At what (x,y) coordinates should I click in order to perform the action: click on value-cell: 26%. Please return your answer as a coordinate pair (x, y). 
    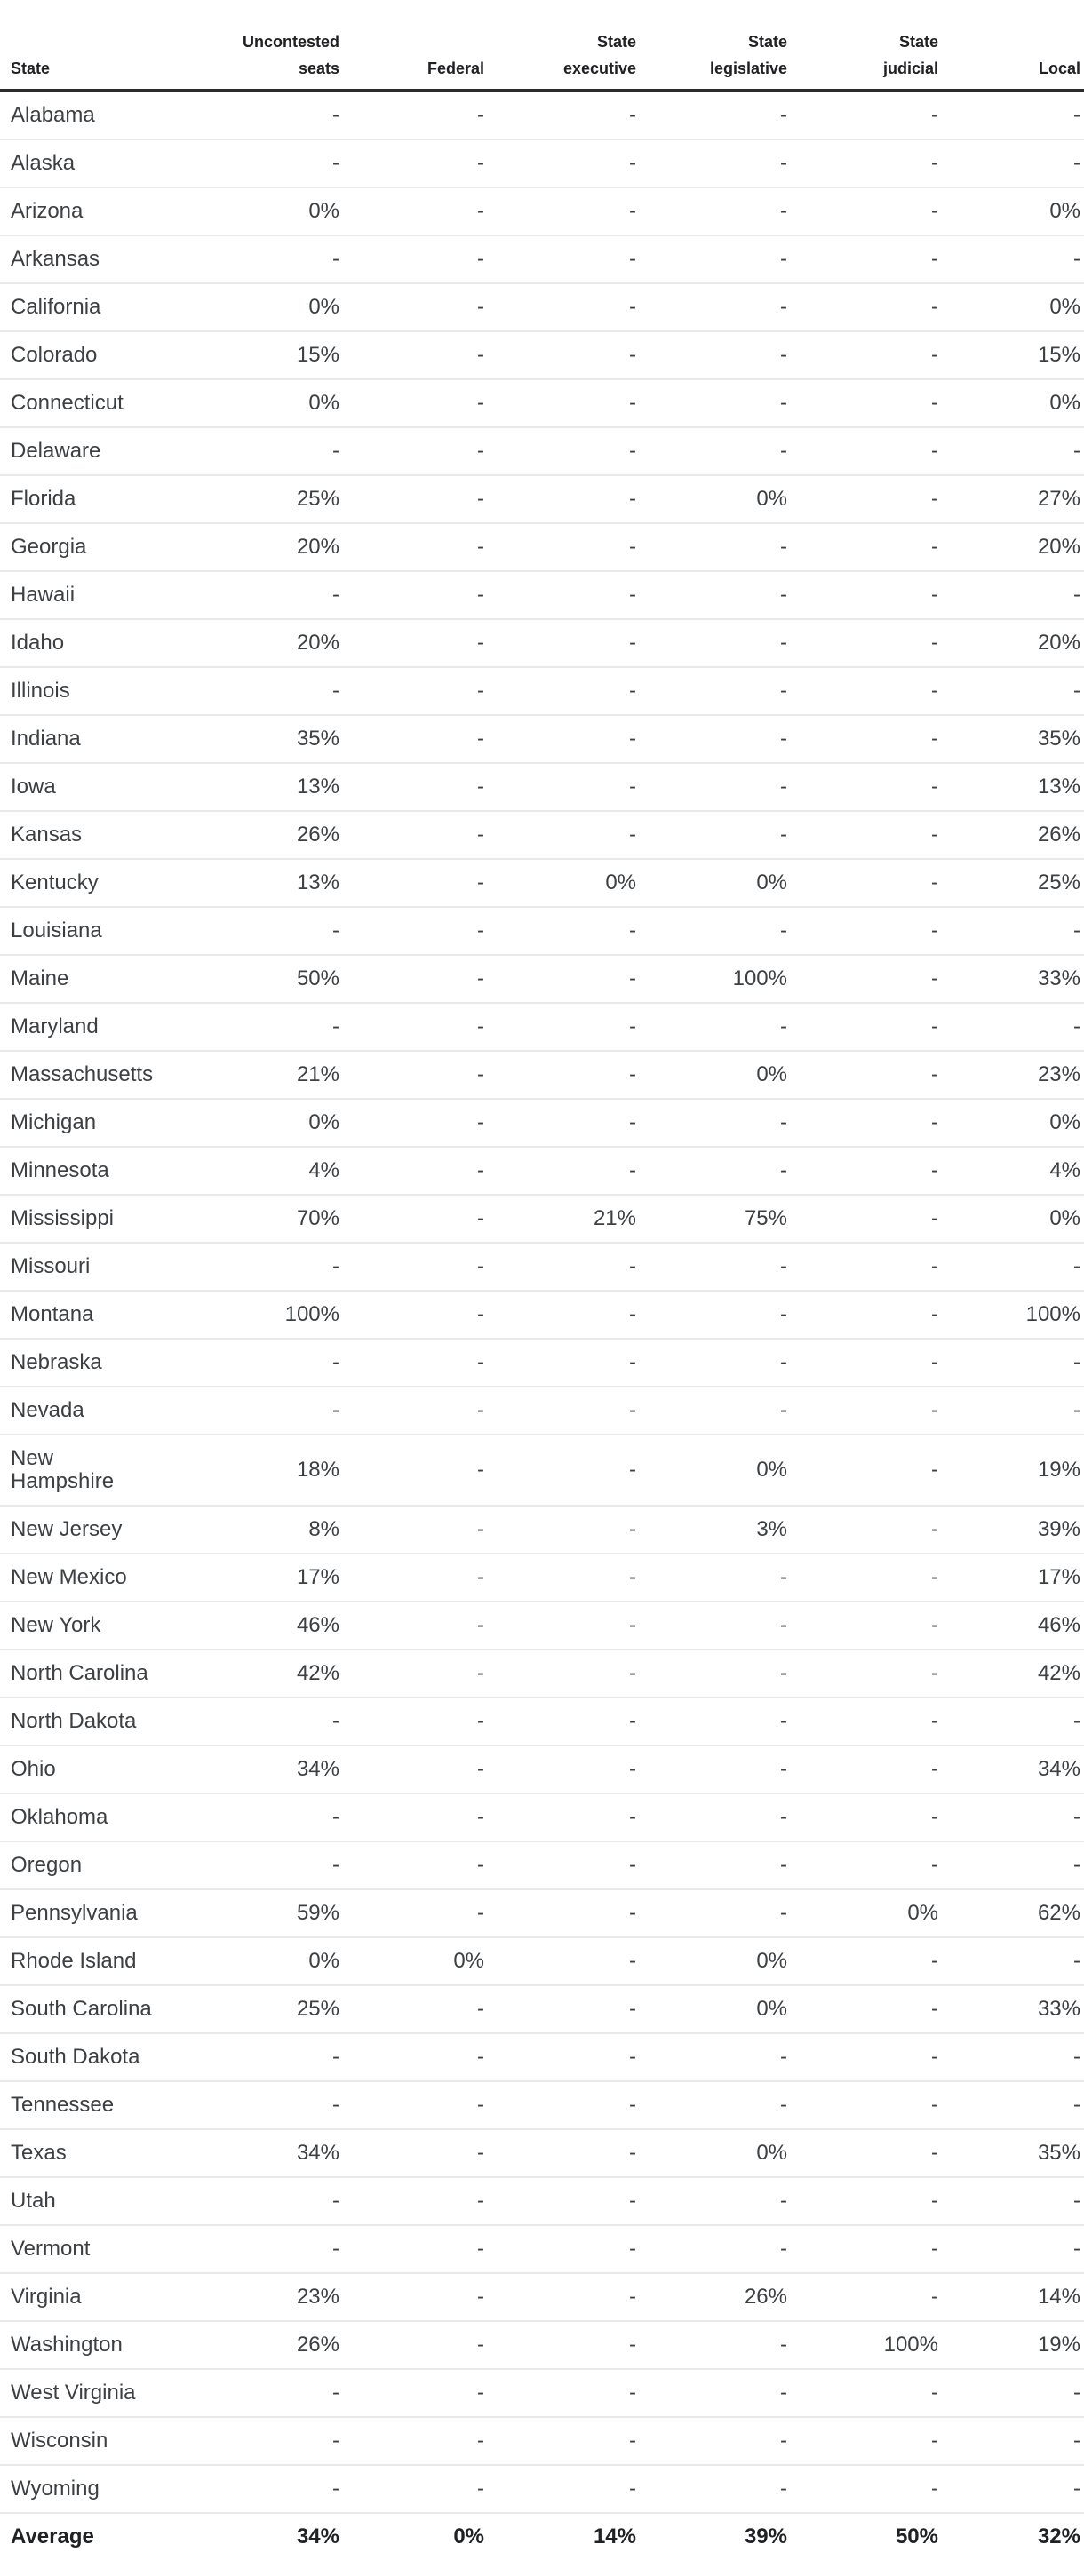
    Looking at the image, I should click on (712, 2297).